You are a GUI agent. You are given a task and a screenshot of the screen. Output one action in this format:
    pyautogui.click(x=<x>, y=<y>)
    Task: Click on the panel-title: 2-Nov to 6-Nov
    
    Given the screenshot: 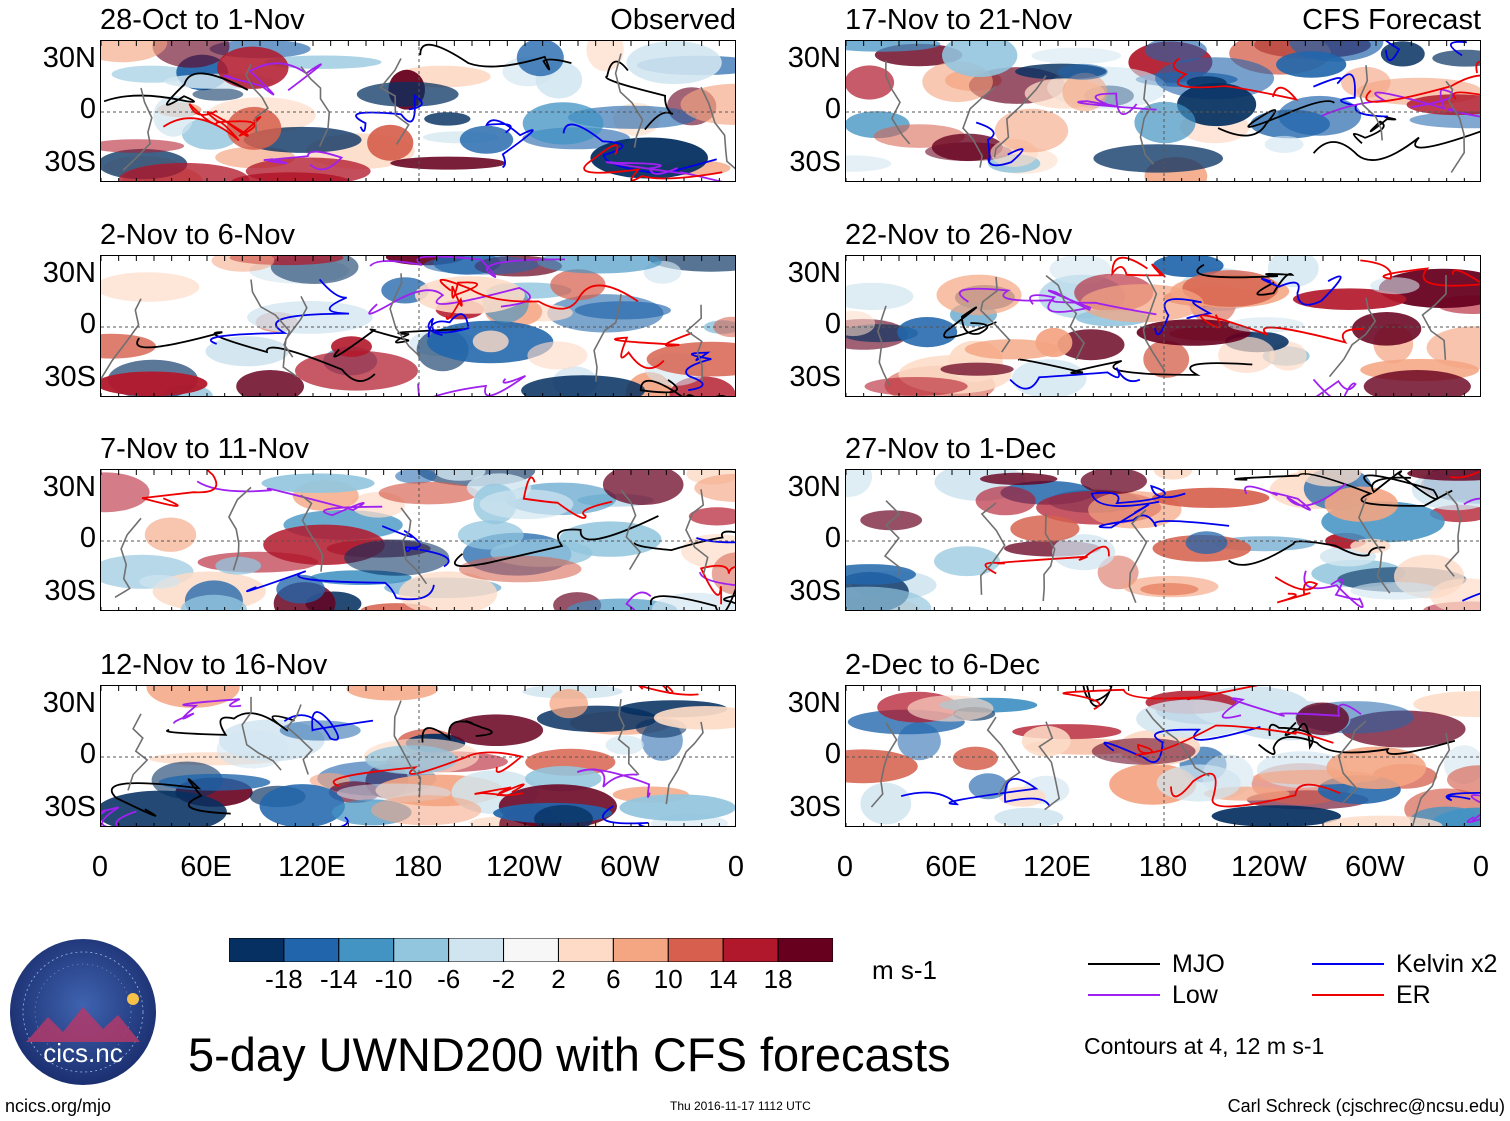 What is the action you would take?
    pyautogui.click(x=198, y=235)
    